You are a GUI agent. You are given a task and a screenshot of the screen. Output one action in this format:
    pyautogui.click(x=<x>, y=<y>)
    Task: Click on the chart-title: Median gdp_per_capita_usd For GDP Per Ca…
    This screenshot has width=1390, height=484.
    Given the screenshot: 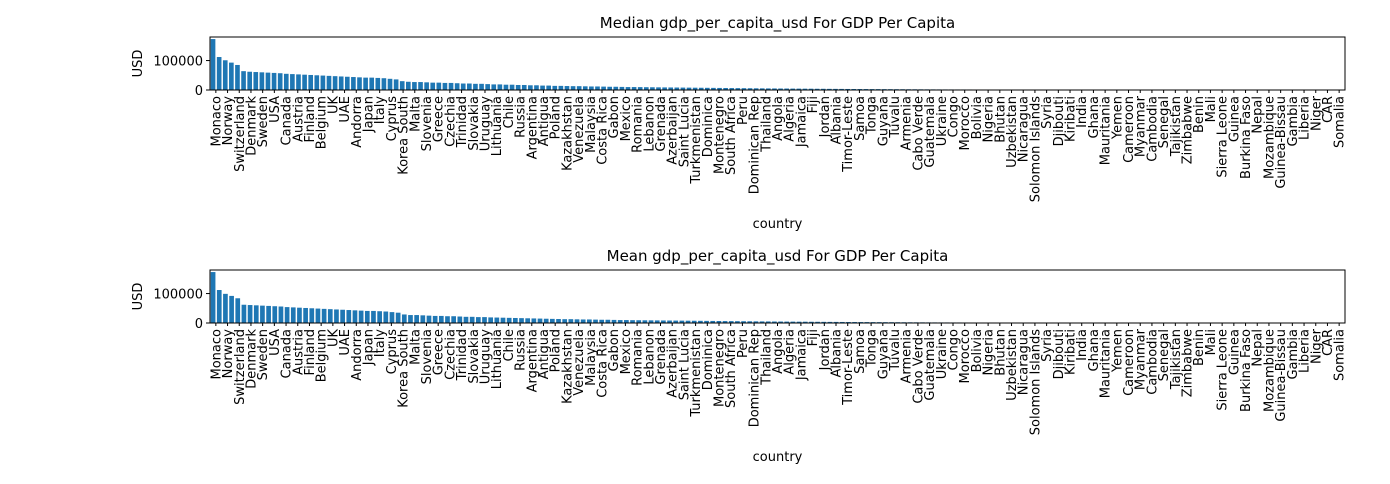 What is the action you would take?
    pyautogui.click(x=777, y=23)
    